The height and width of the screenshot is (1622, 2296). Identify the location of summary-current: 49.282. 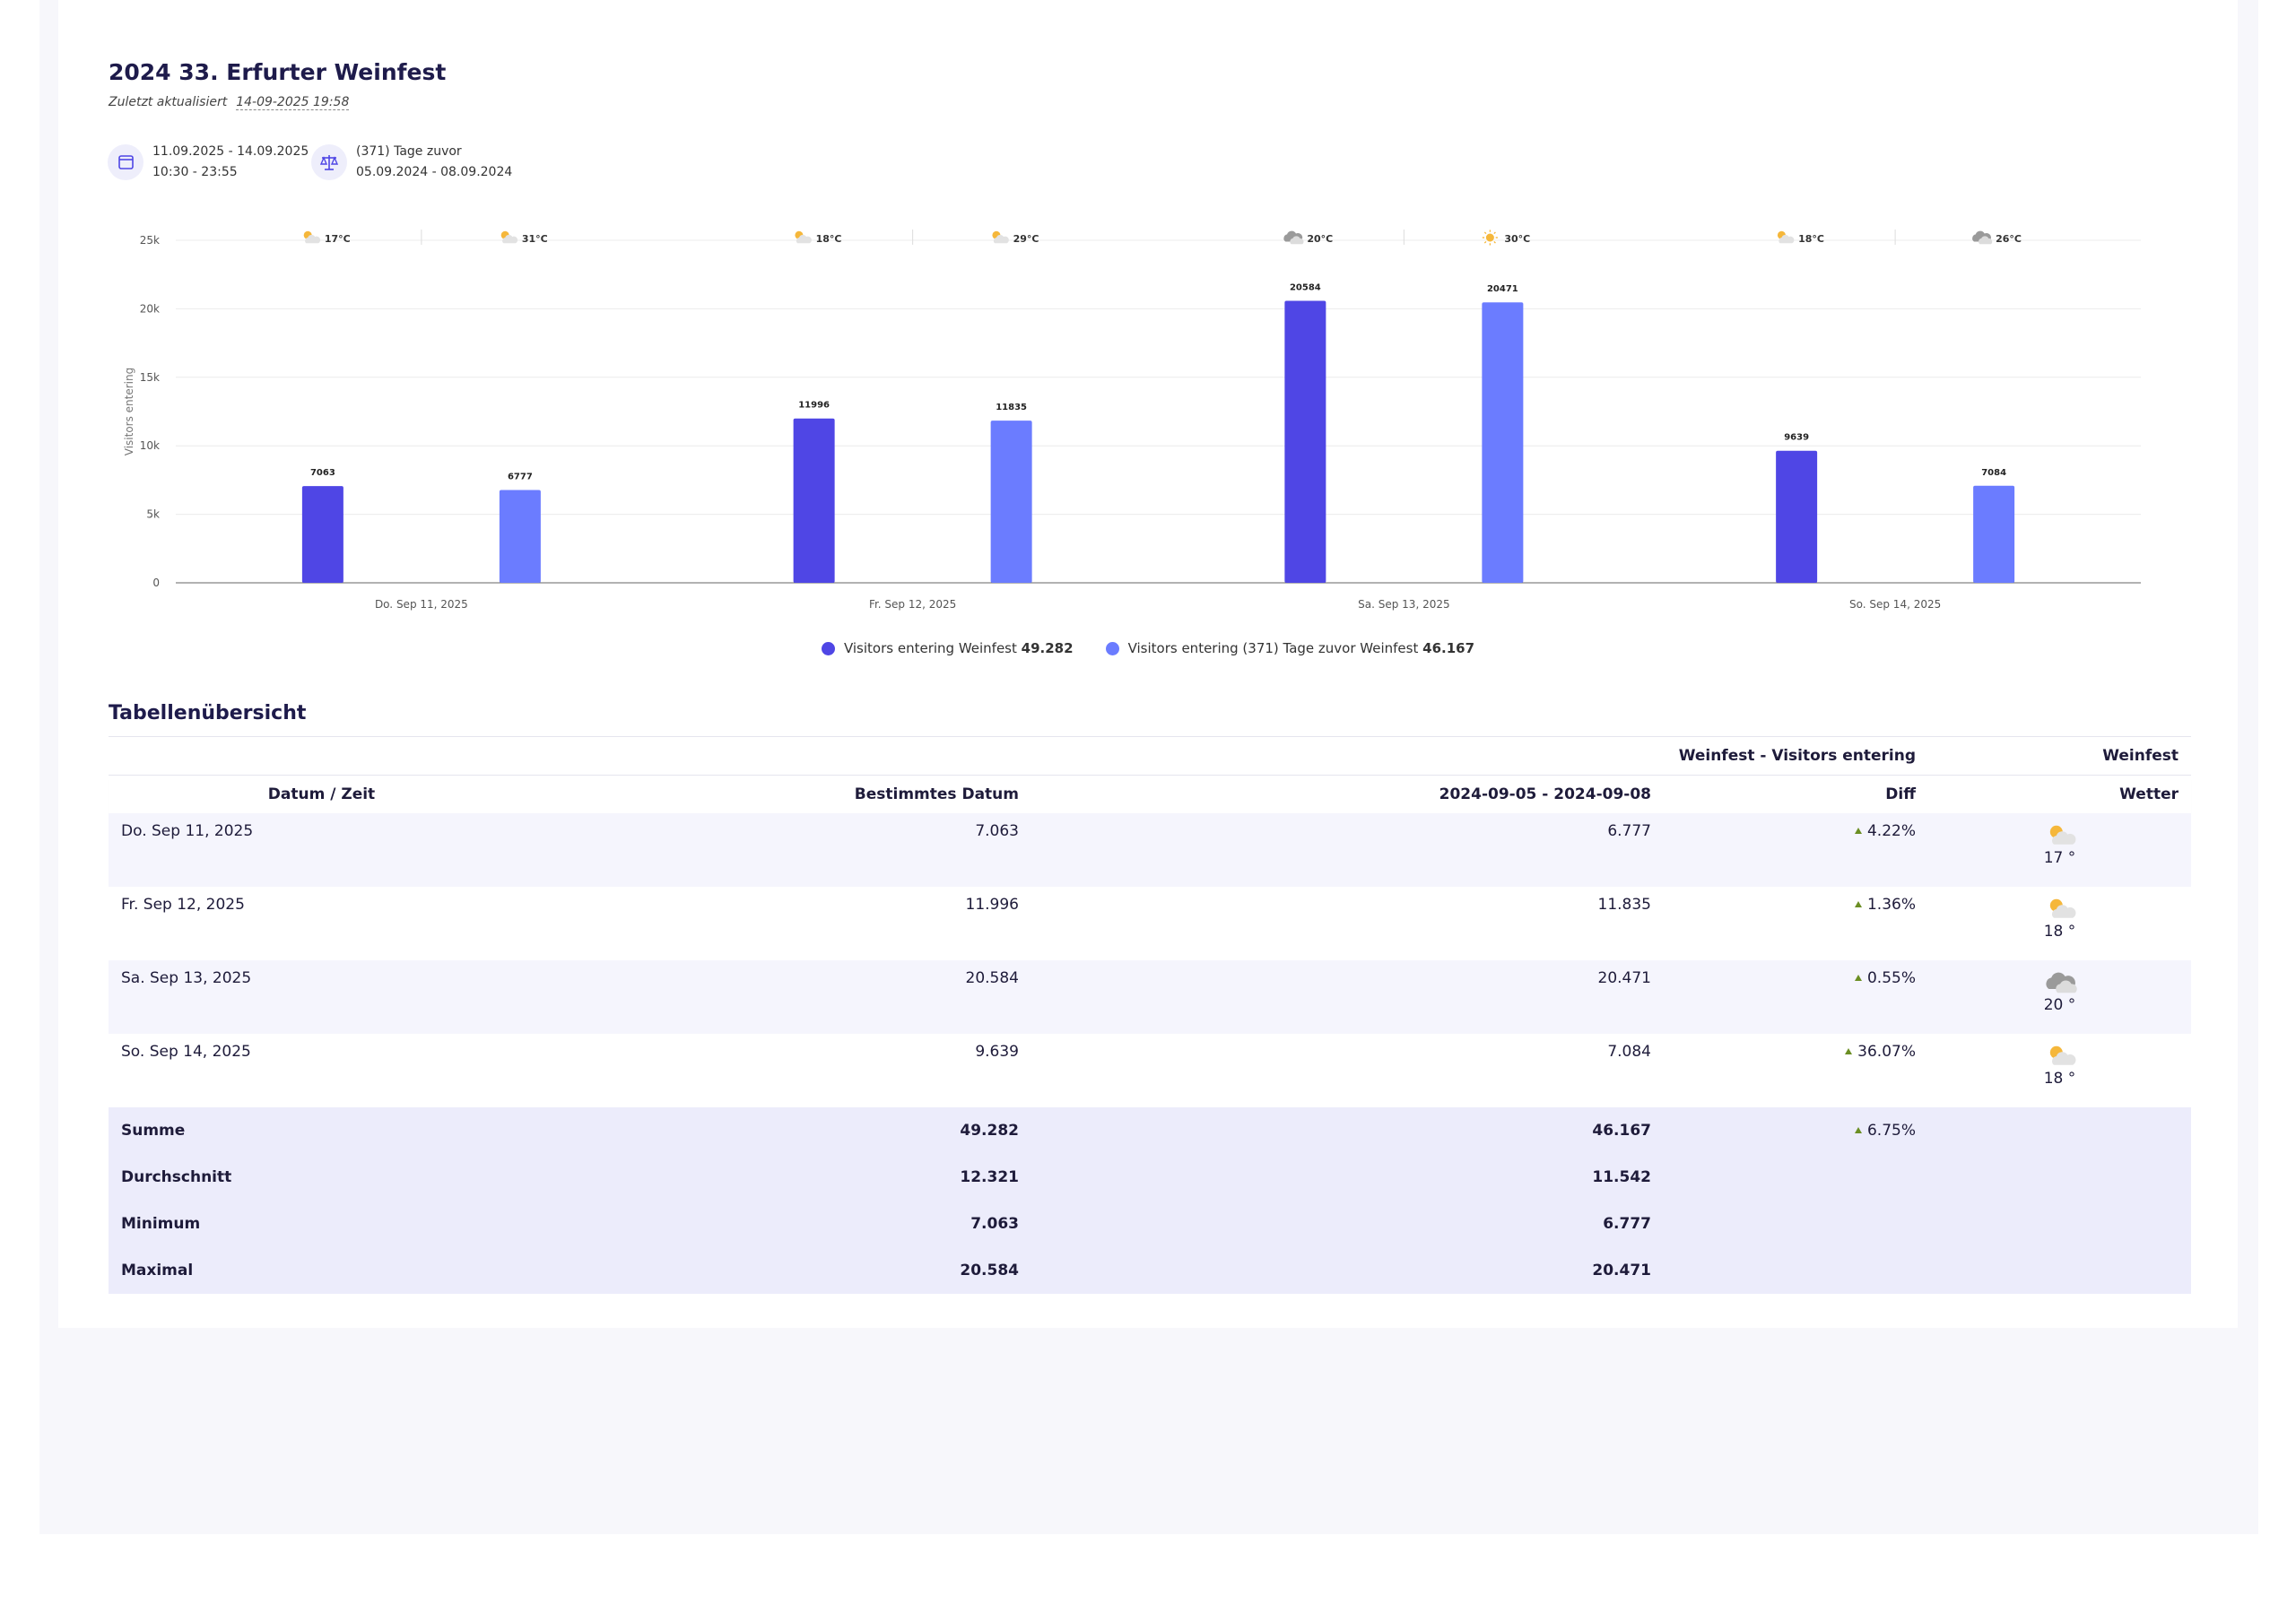
(783, 1130).